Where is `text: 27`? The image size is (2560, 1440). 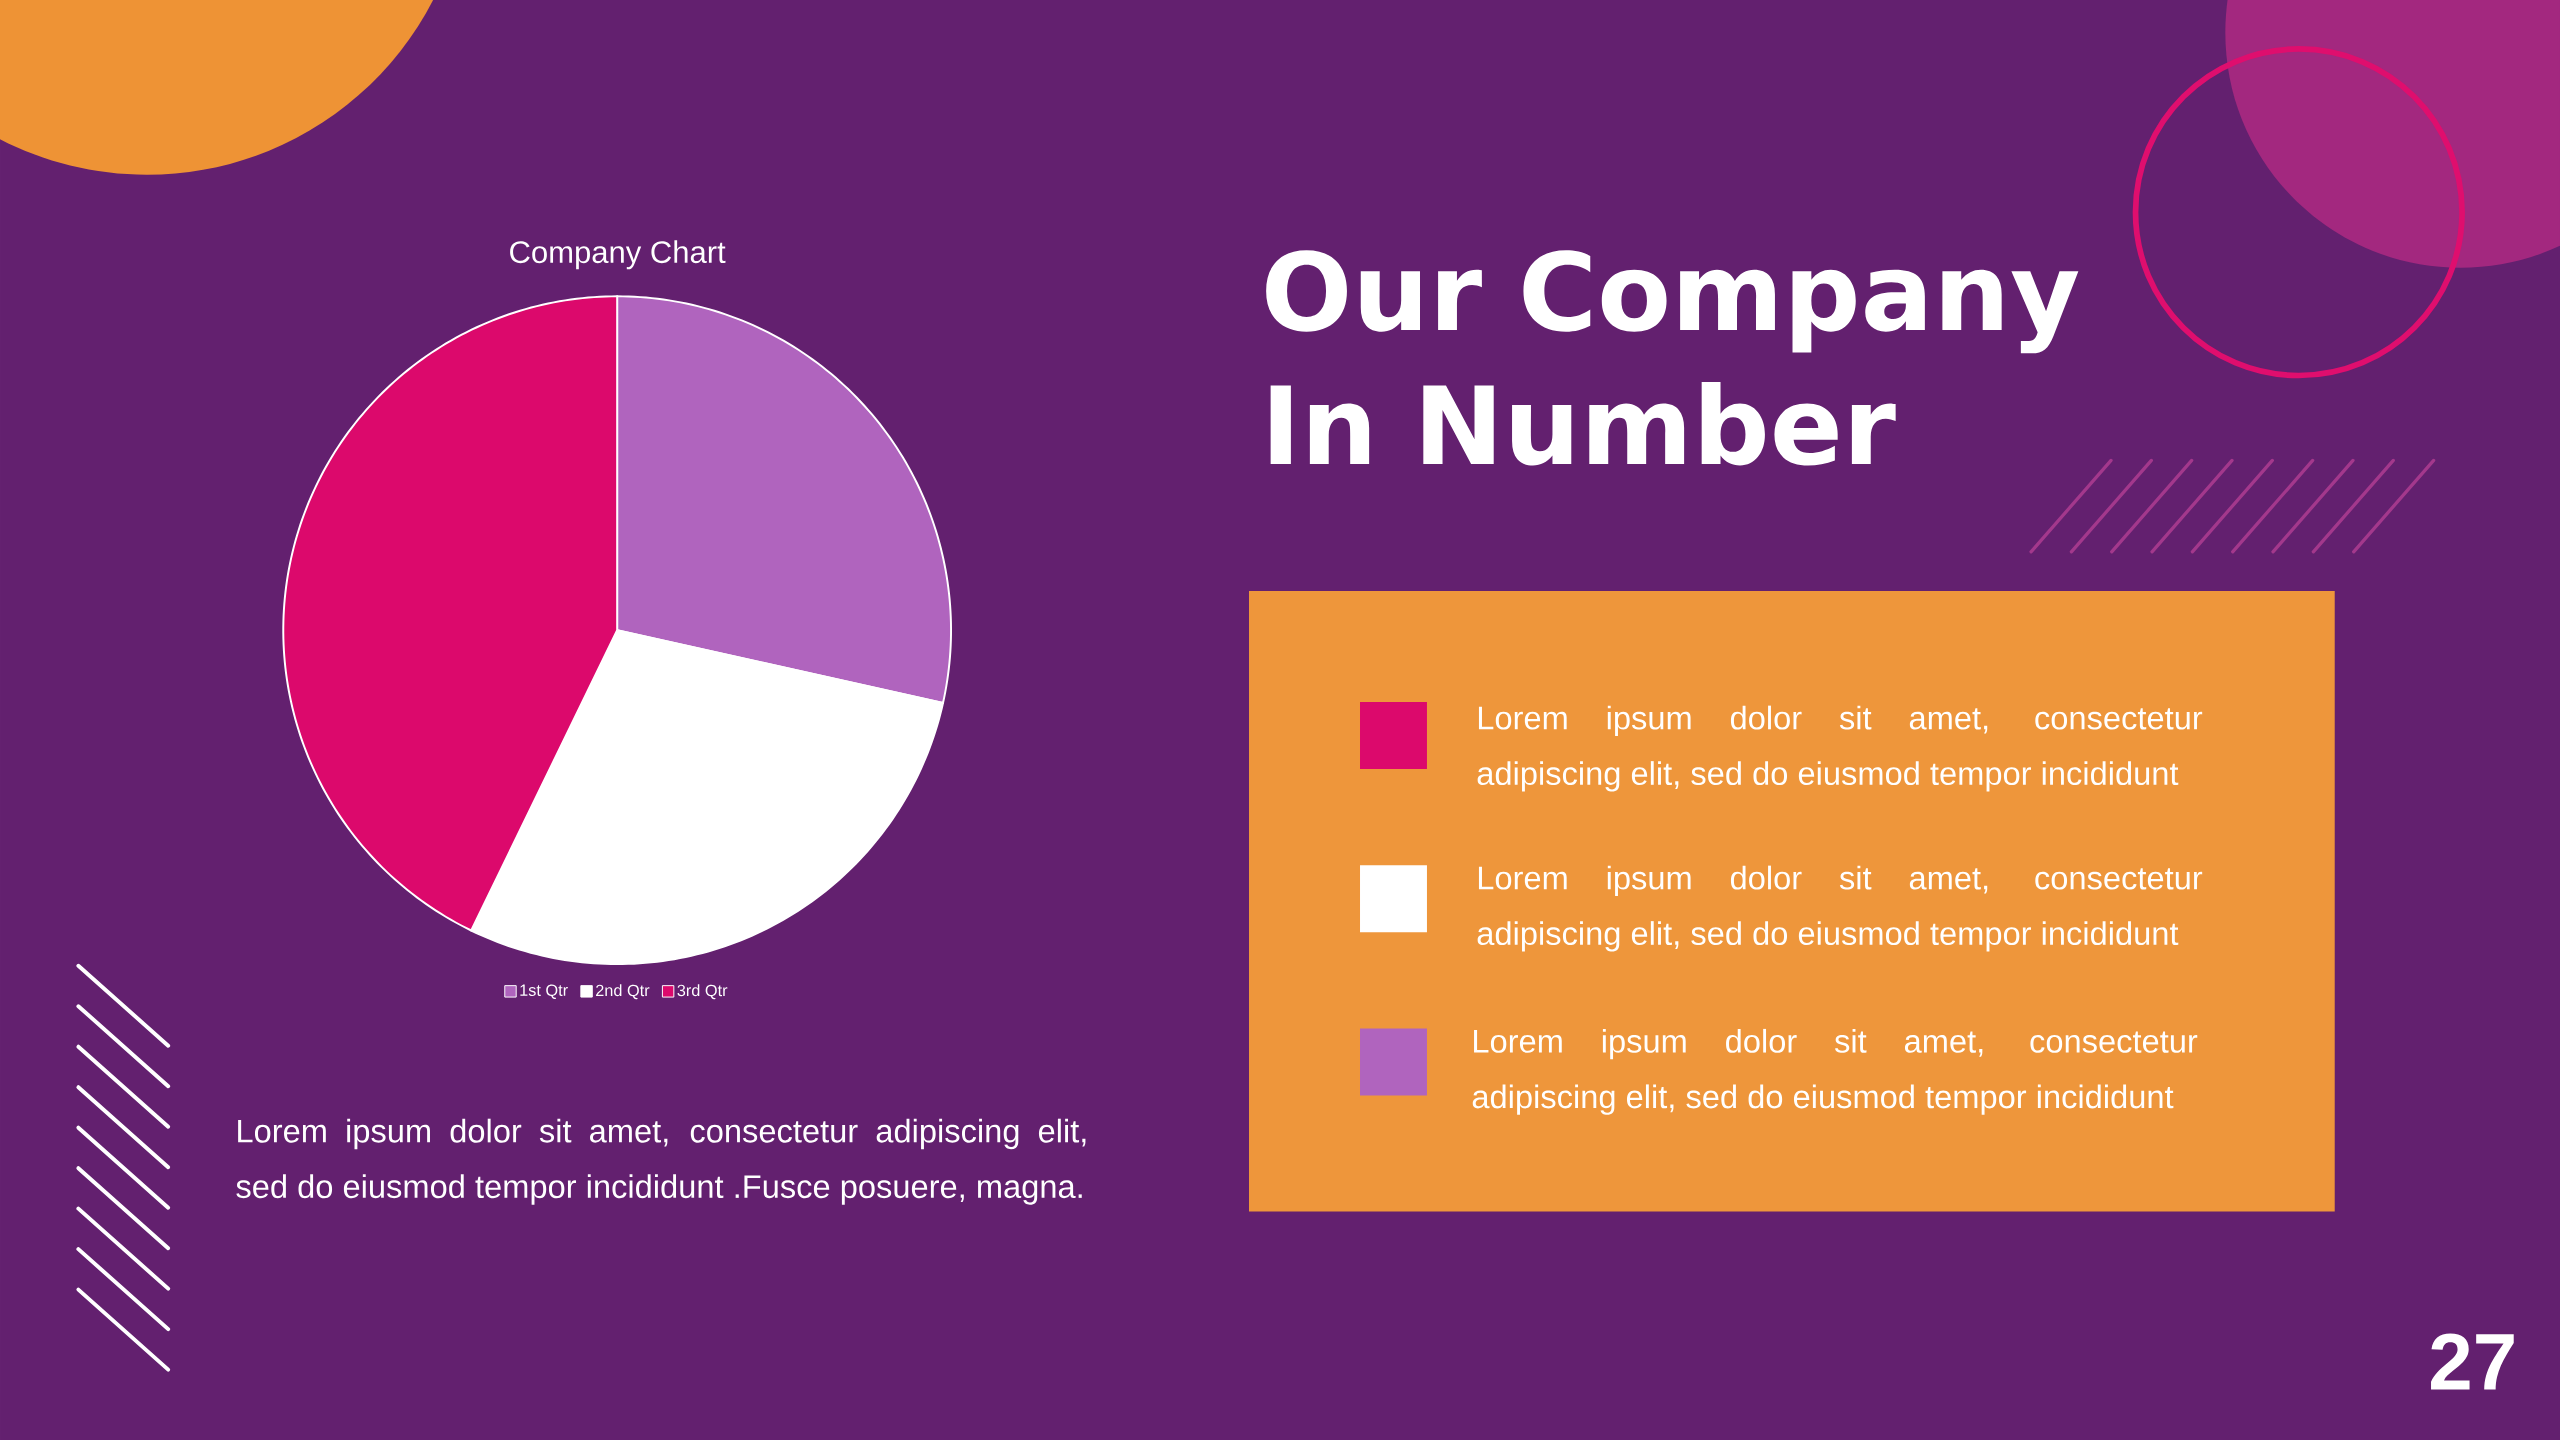 text: 27 is located at coordinates (2472, 1361).